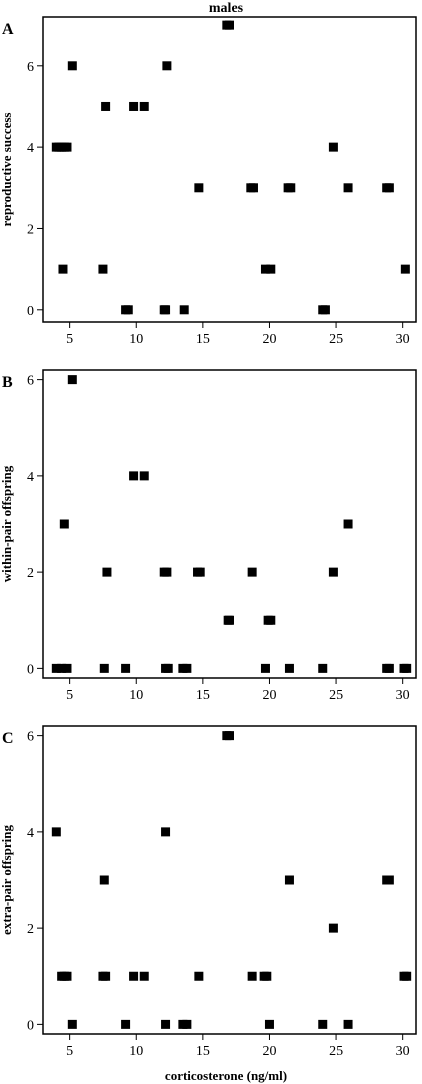  I want to click on panel-letter: A, so click(8, 29).